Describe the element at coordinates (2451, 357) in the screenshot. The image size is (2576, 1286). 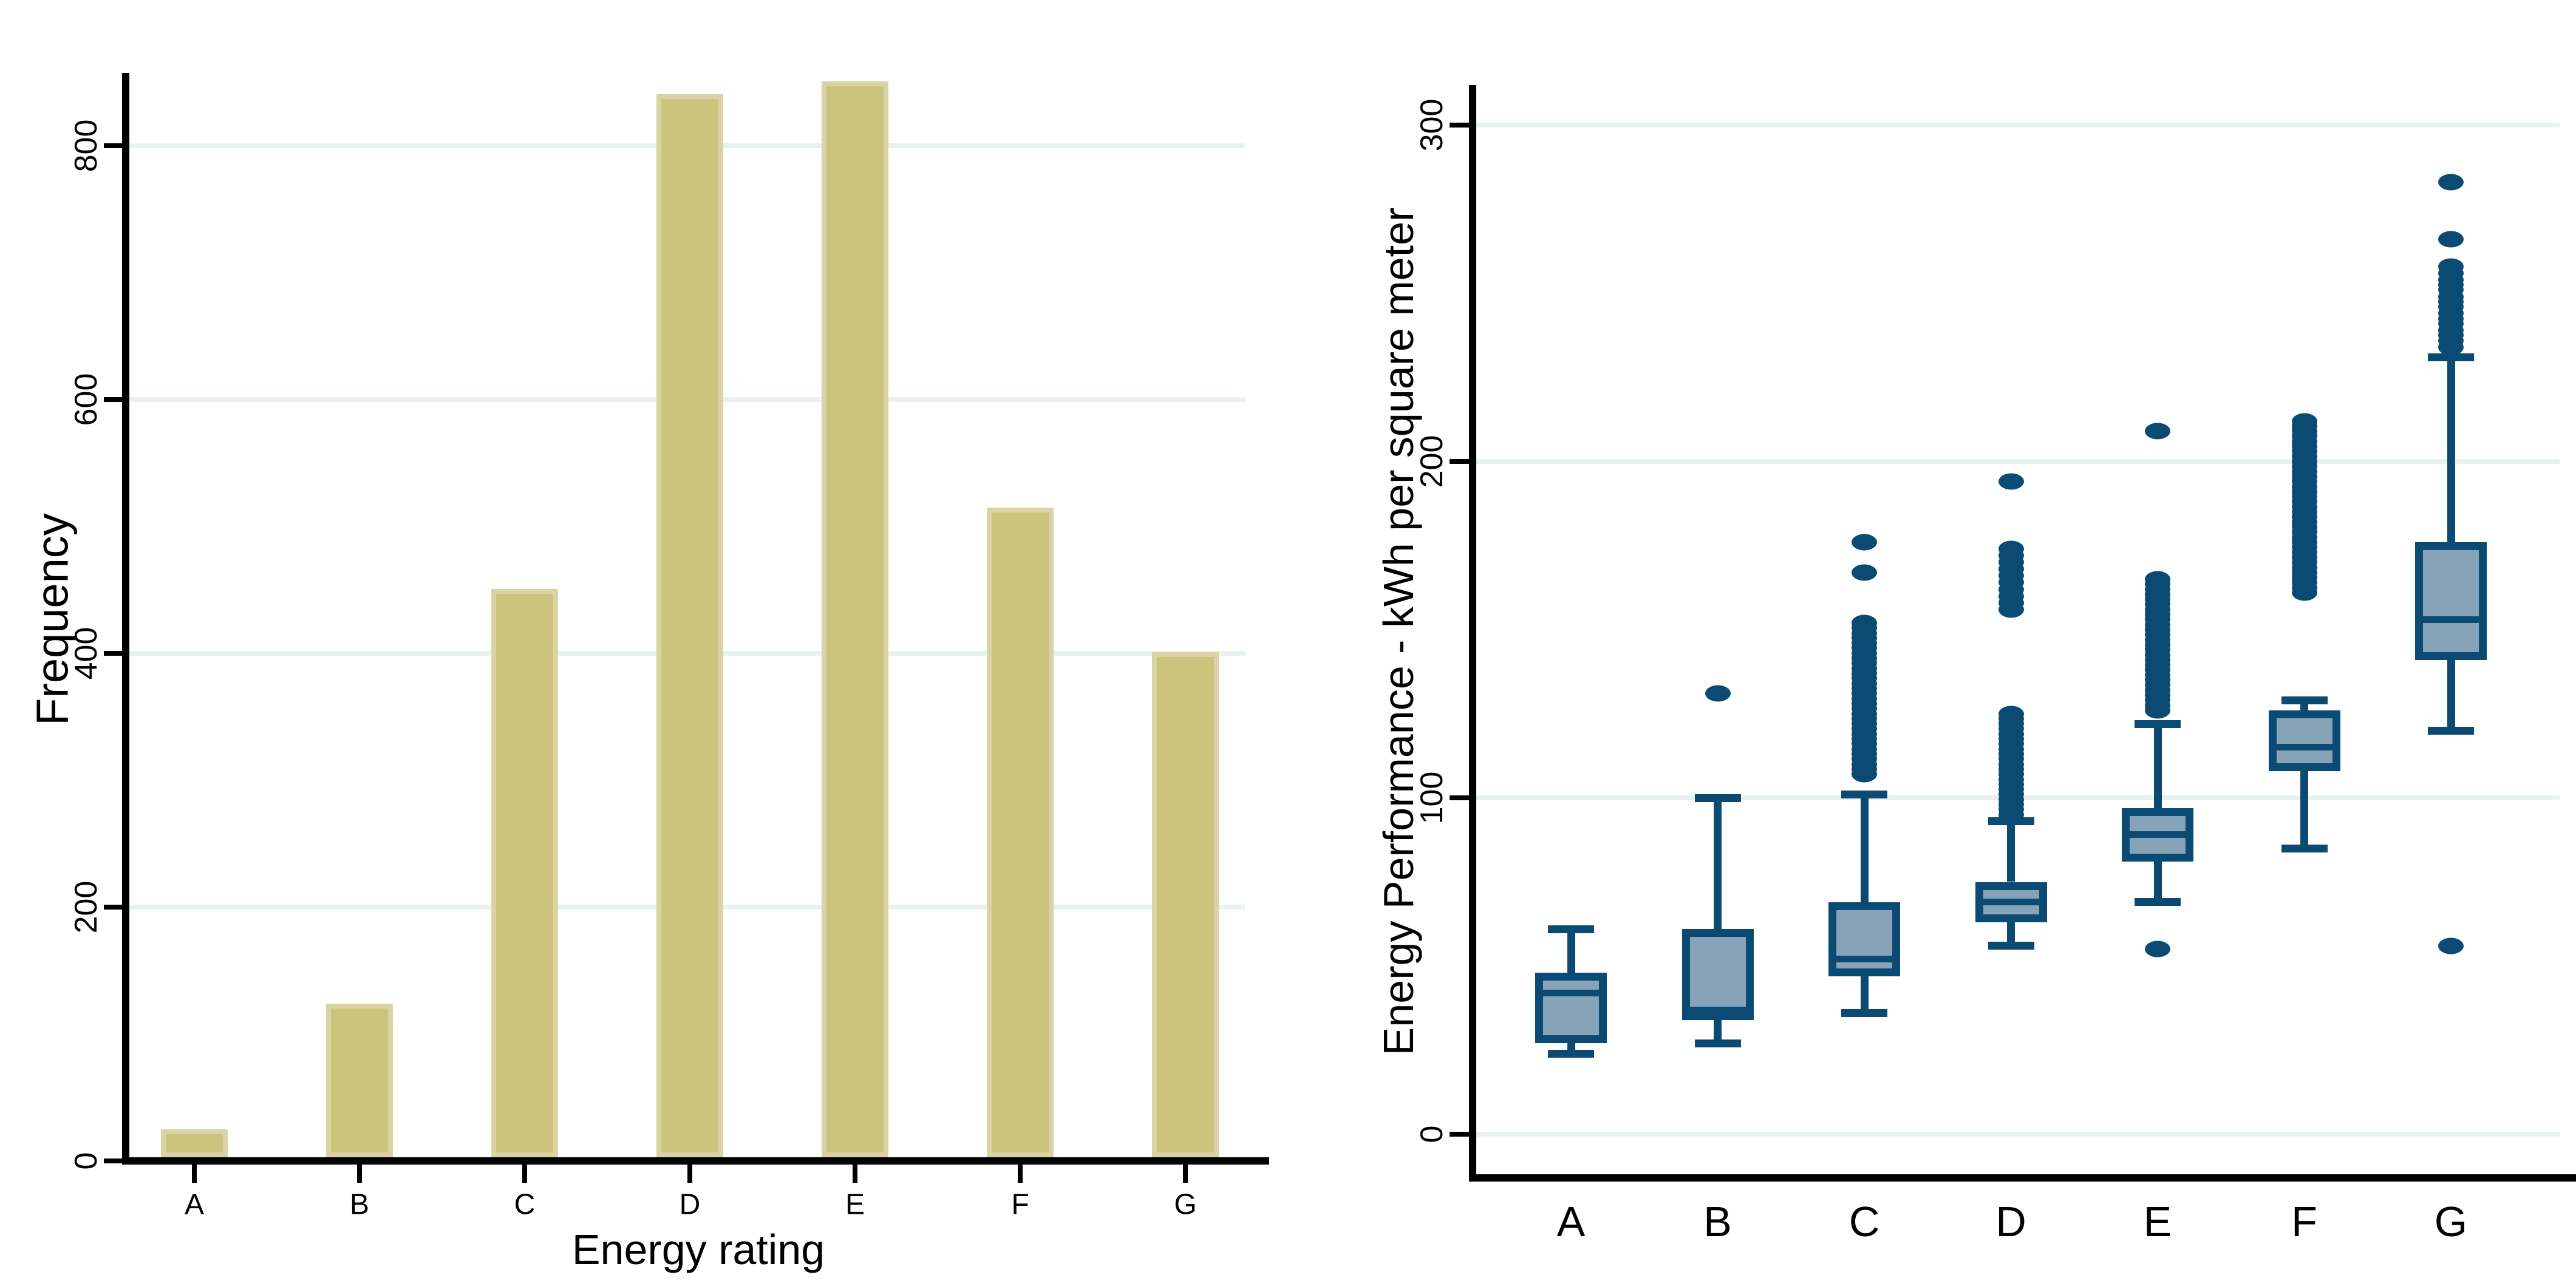
I see `whisker-cap-high-G` at that location.